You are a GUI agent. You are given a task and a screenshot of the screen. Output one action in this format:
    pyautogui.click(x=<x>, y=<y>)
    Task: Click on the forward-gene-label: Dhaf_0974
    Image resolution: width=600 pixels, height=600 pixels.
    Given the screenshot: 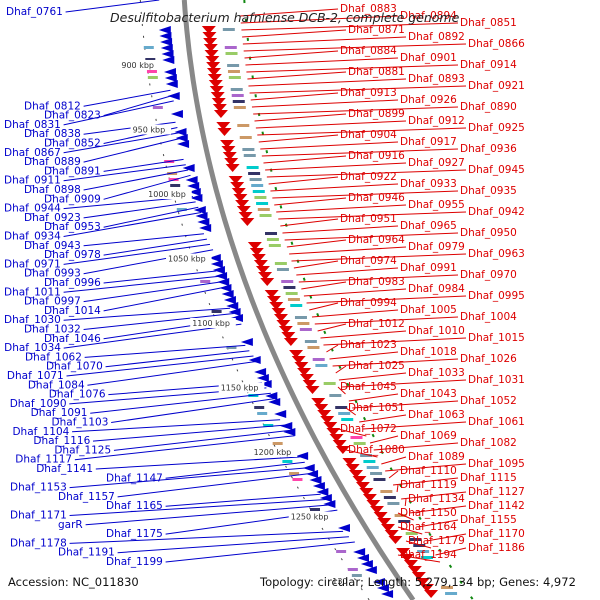 What is the action you would take?
    pyautogui.click(x=368, y=261)
    